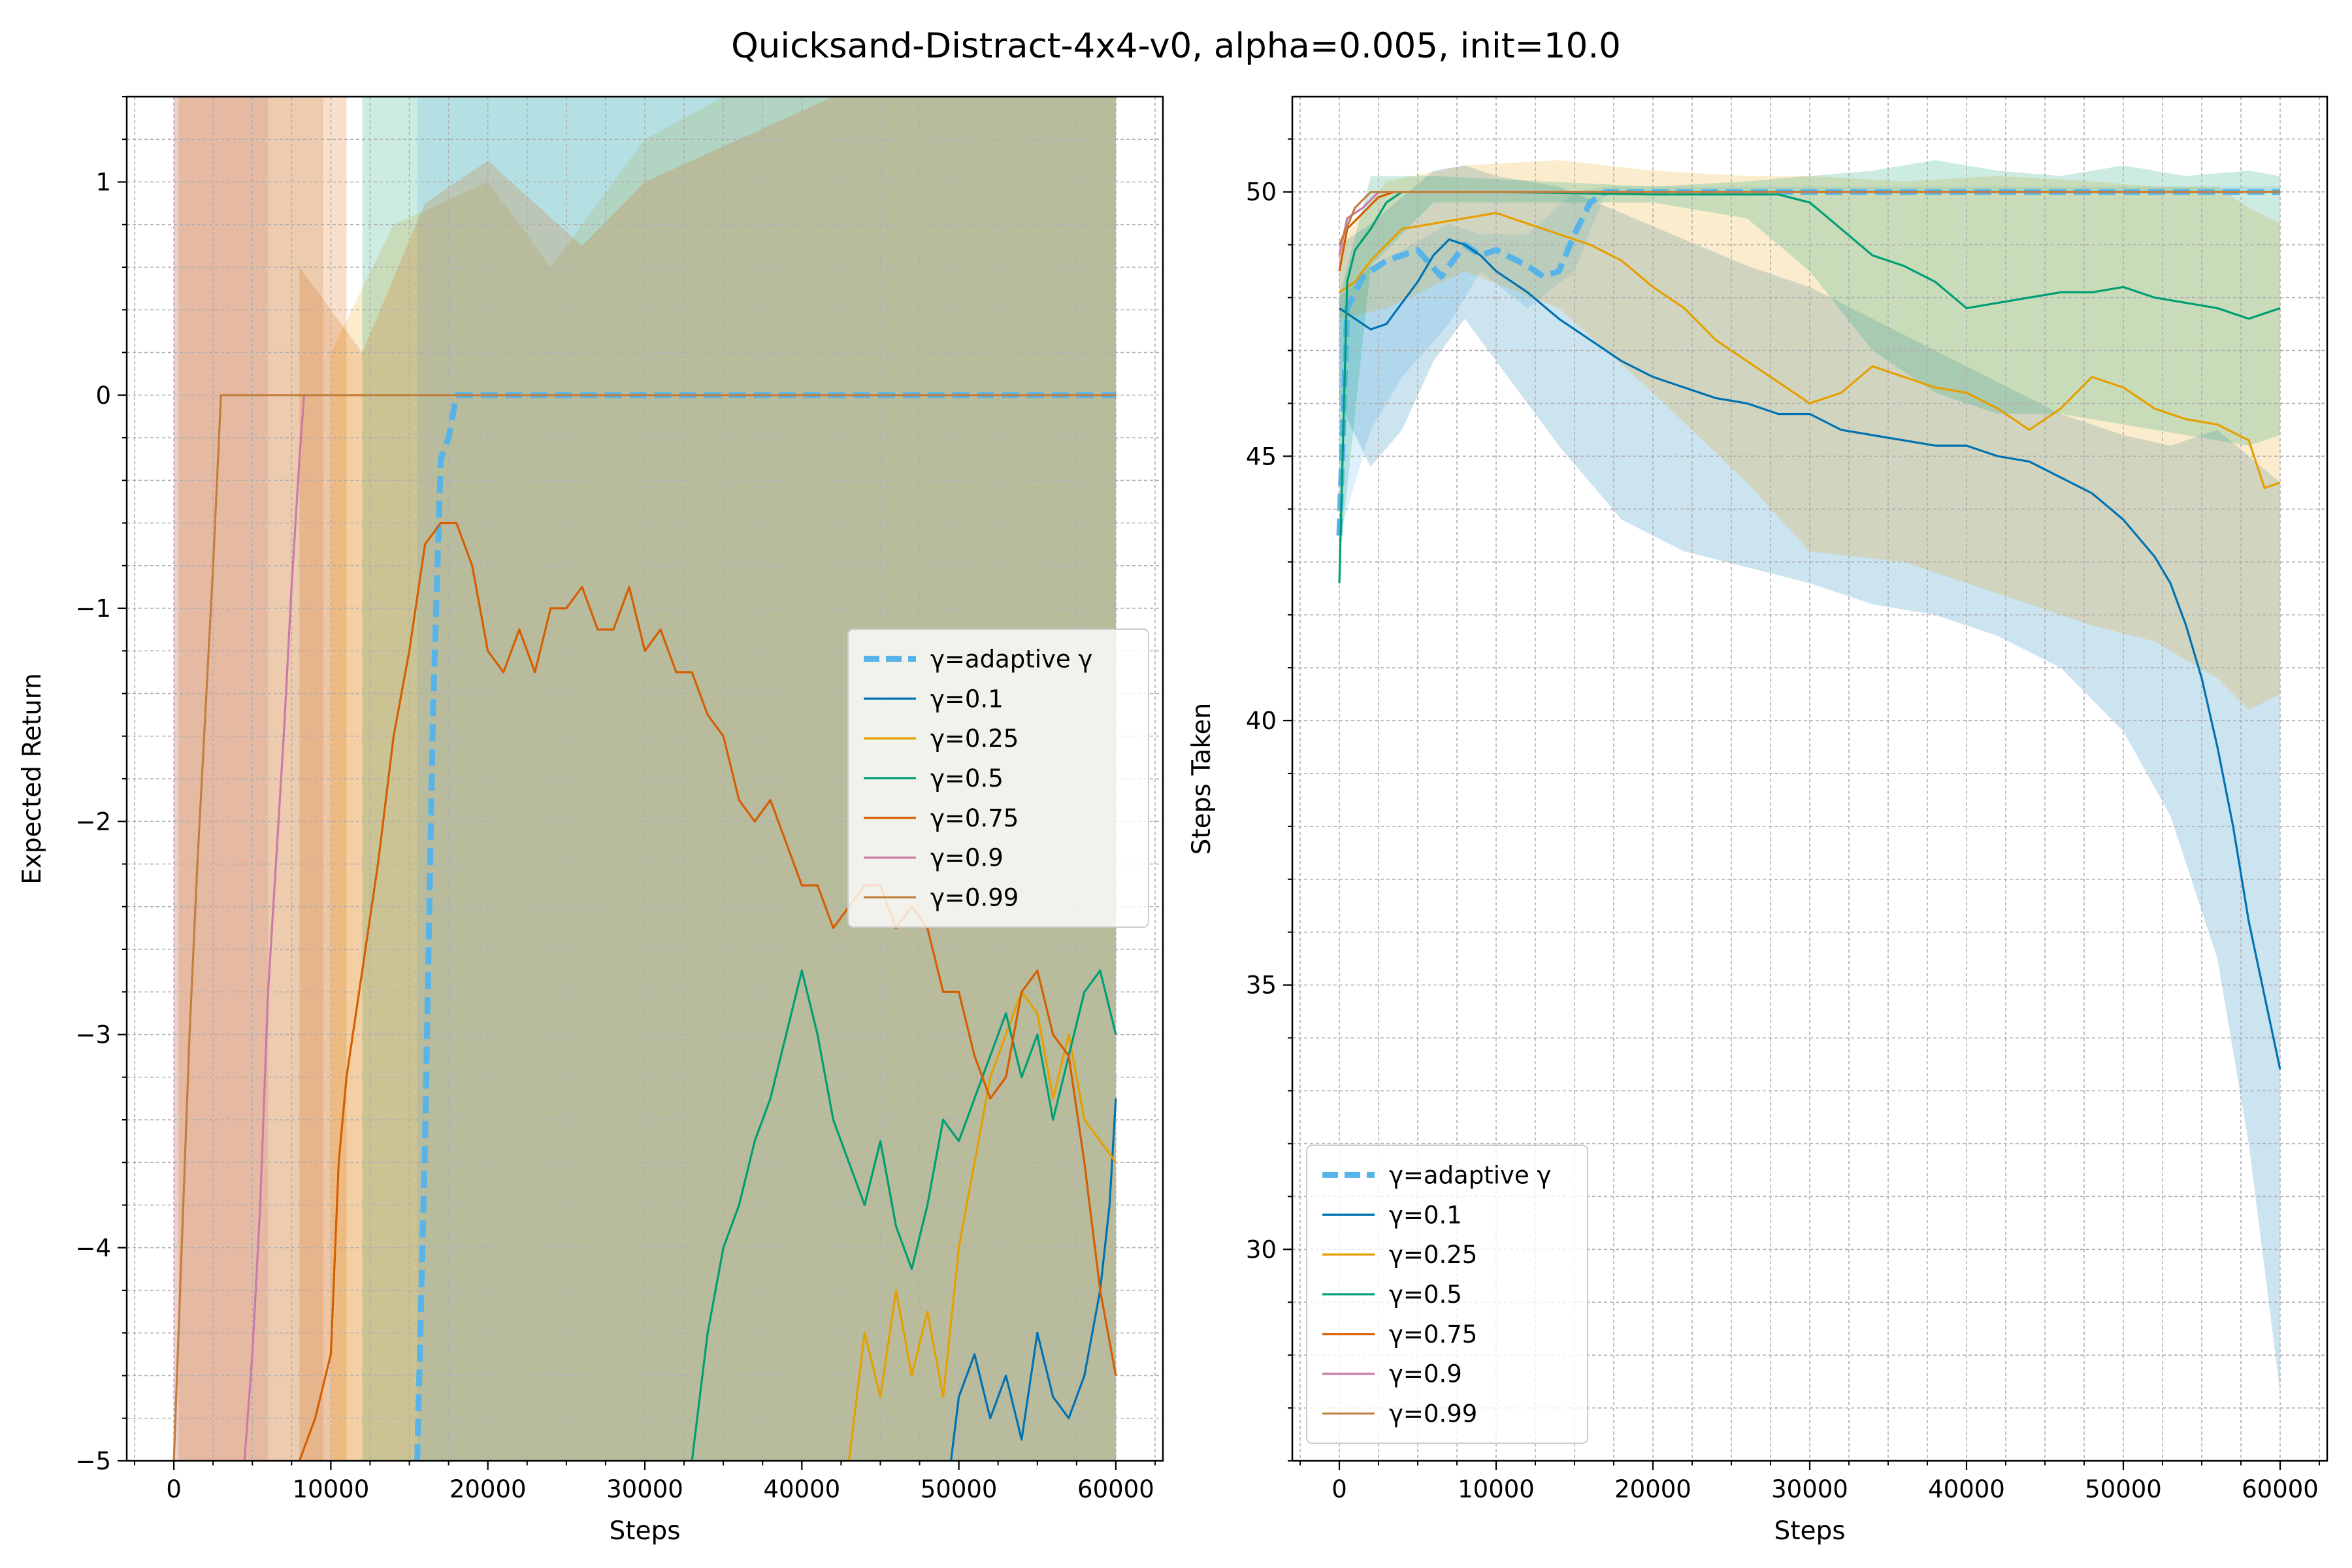 This screenshot has width=2352, height=1568. I want to click on confidence-band, so click(1809, 361).